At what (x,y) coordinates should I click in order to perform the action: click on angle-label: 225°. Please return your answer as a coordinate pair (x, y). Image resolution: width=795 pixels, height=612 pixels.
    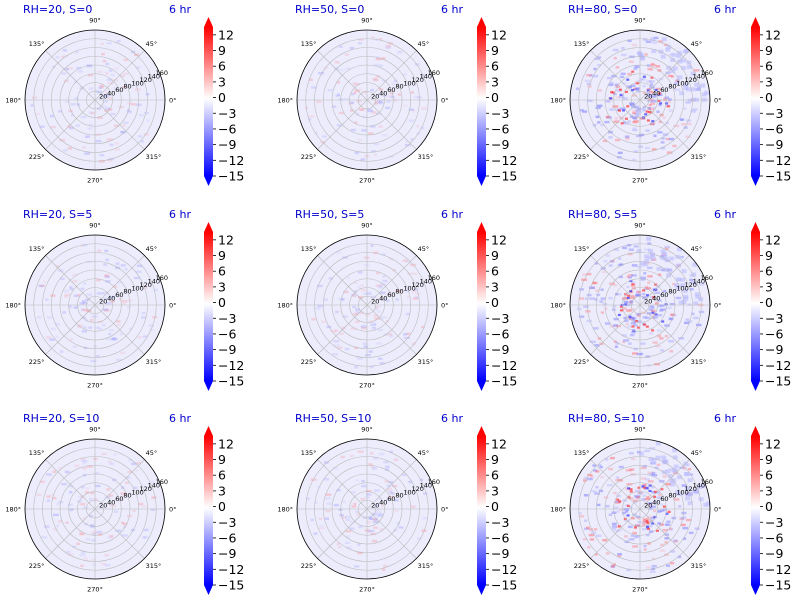
    Looking at the image, I should click on (582, 566).